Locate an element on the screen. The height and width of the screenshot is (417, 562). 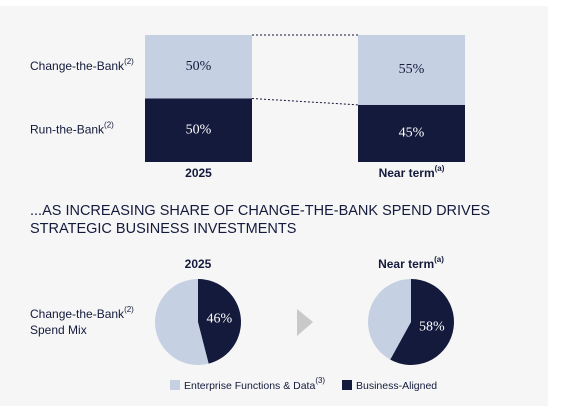
row-label: Spend Mix is located at coordinates (58, 330).